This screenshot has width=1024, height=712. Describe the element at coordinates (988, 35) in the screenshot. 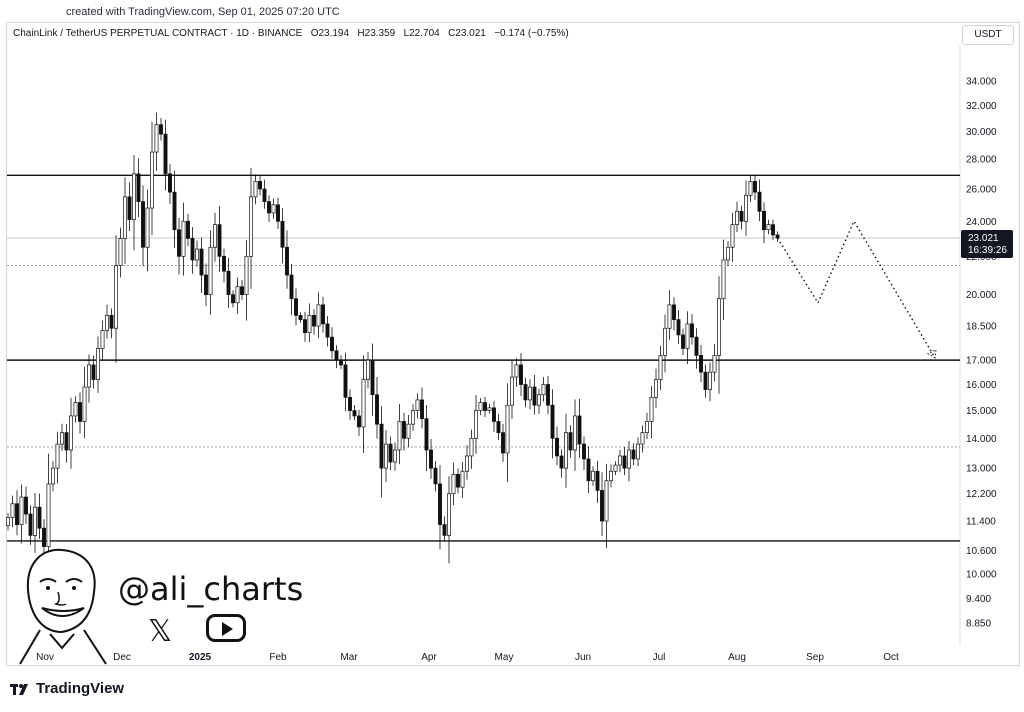

I see `currency-button: USDT` at that location.